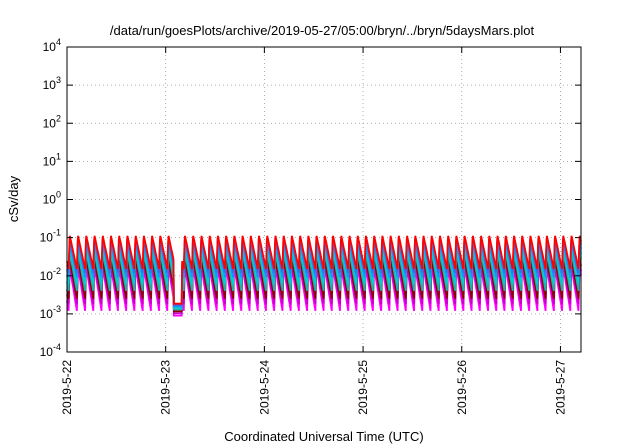  Describe the element at coordinates (462, 387) in the screenshot. I see `x-tick-label: 2019-5-26` at that location.